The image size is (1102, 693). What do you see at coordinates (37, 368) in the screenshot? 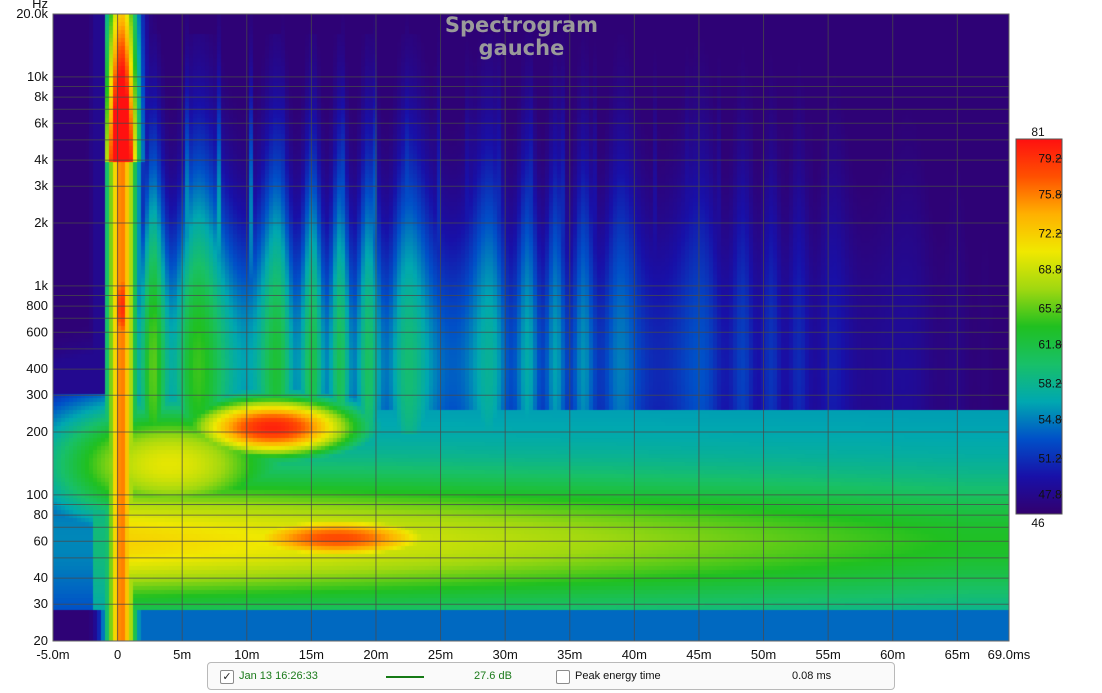
I see `y-tick-label: 400` at bounding box center [37, 368].